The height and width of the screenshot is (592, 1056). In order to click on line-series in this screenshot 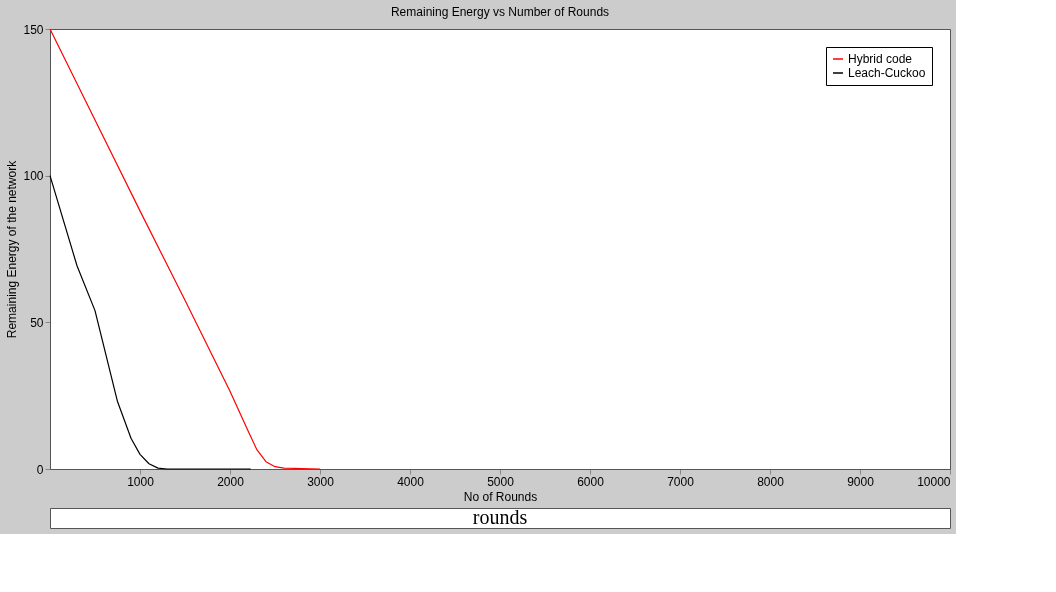, I will do `click(150, 322)`.